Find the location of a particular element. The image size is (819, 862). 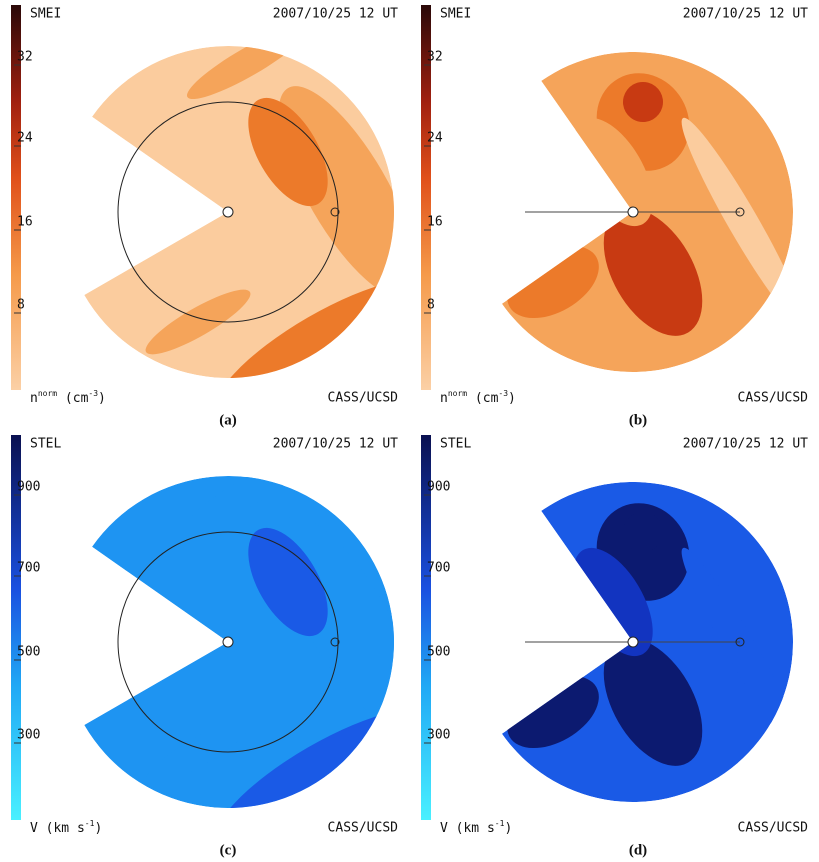

caption: (a) is located at coordinates (228, 420).